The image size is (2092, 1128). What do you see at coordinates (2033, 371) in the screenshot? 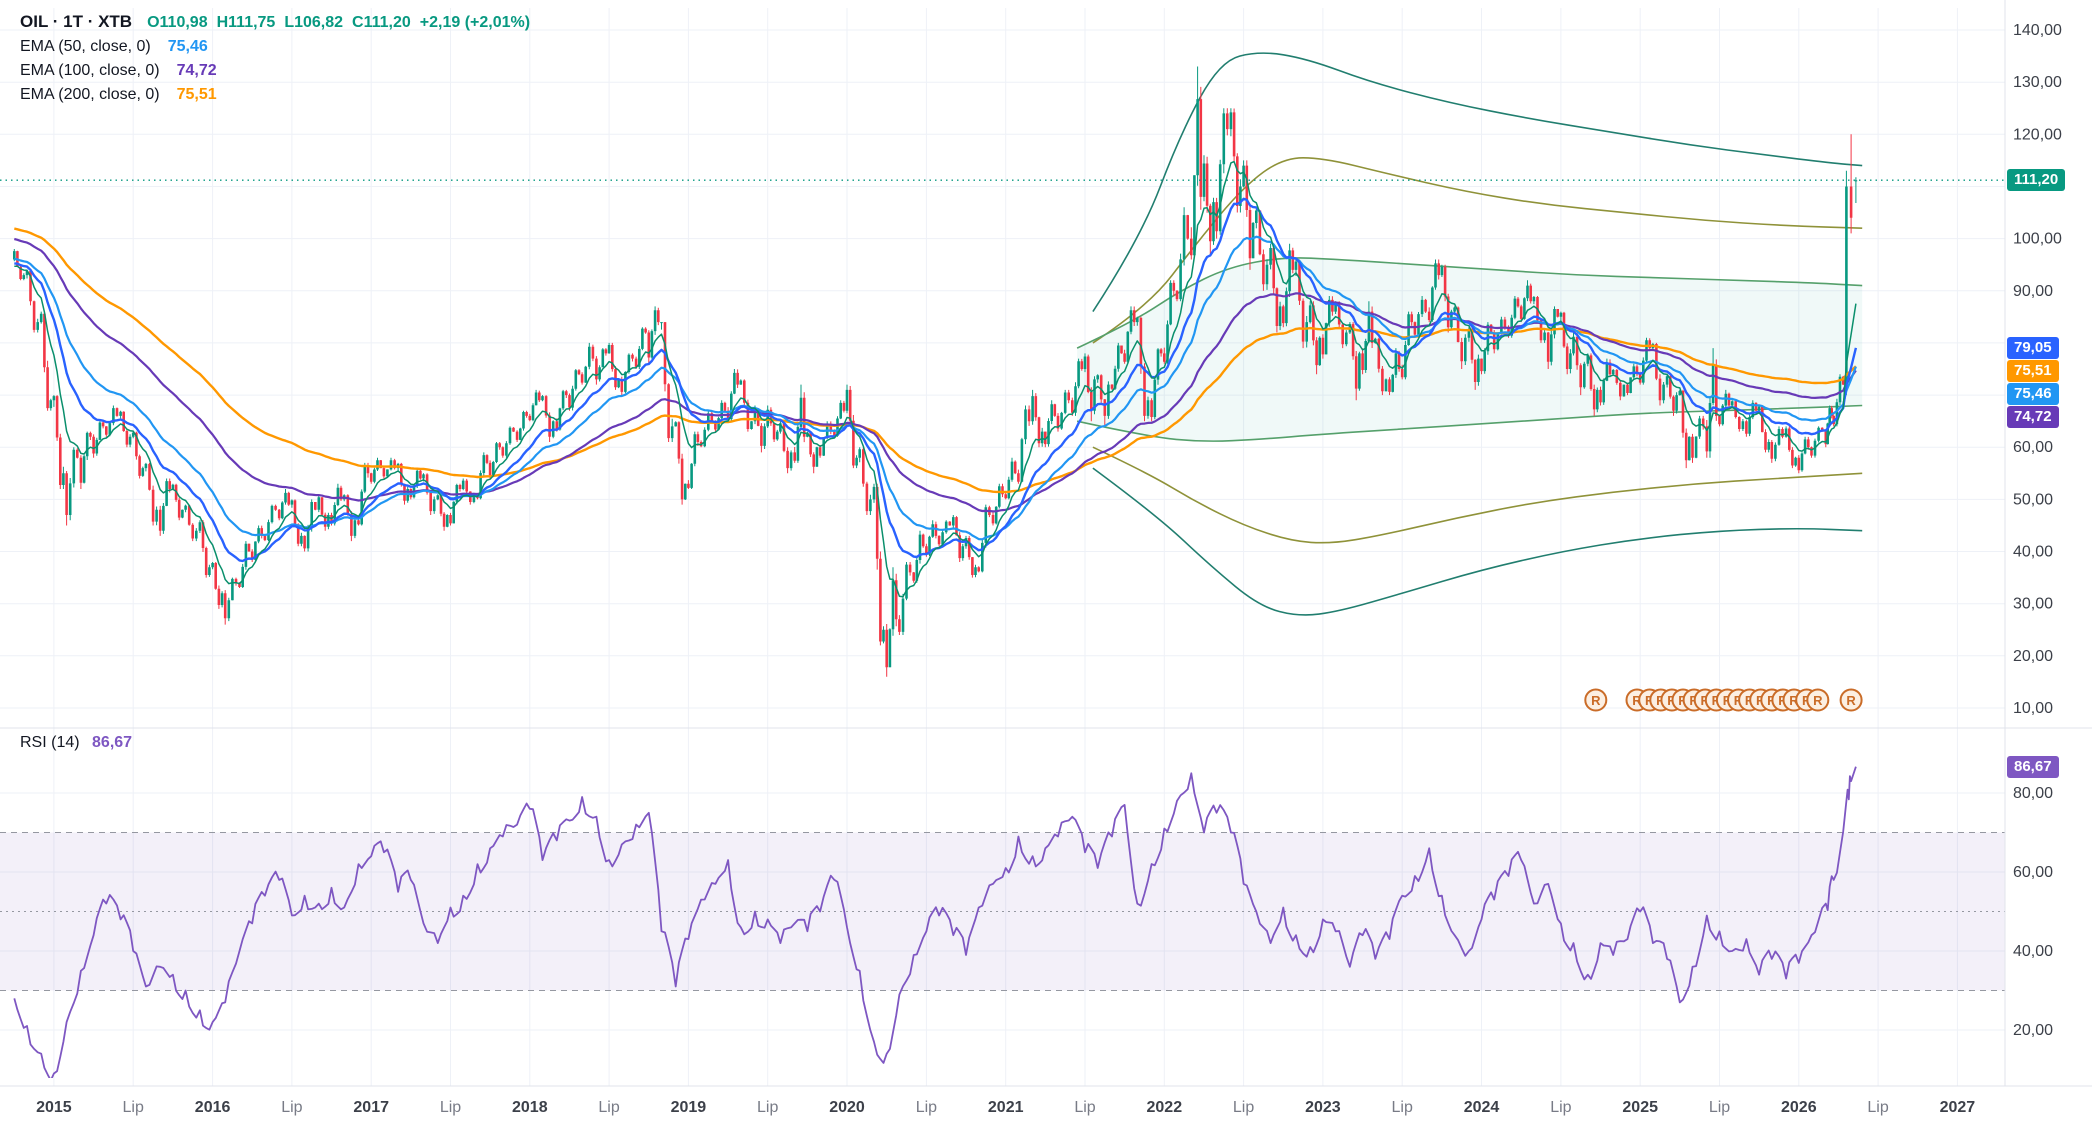
I see `price-axis-badge: 75,51` at bounding box center [2033, 371].